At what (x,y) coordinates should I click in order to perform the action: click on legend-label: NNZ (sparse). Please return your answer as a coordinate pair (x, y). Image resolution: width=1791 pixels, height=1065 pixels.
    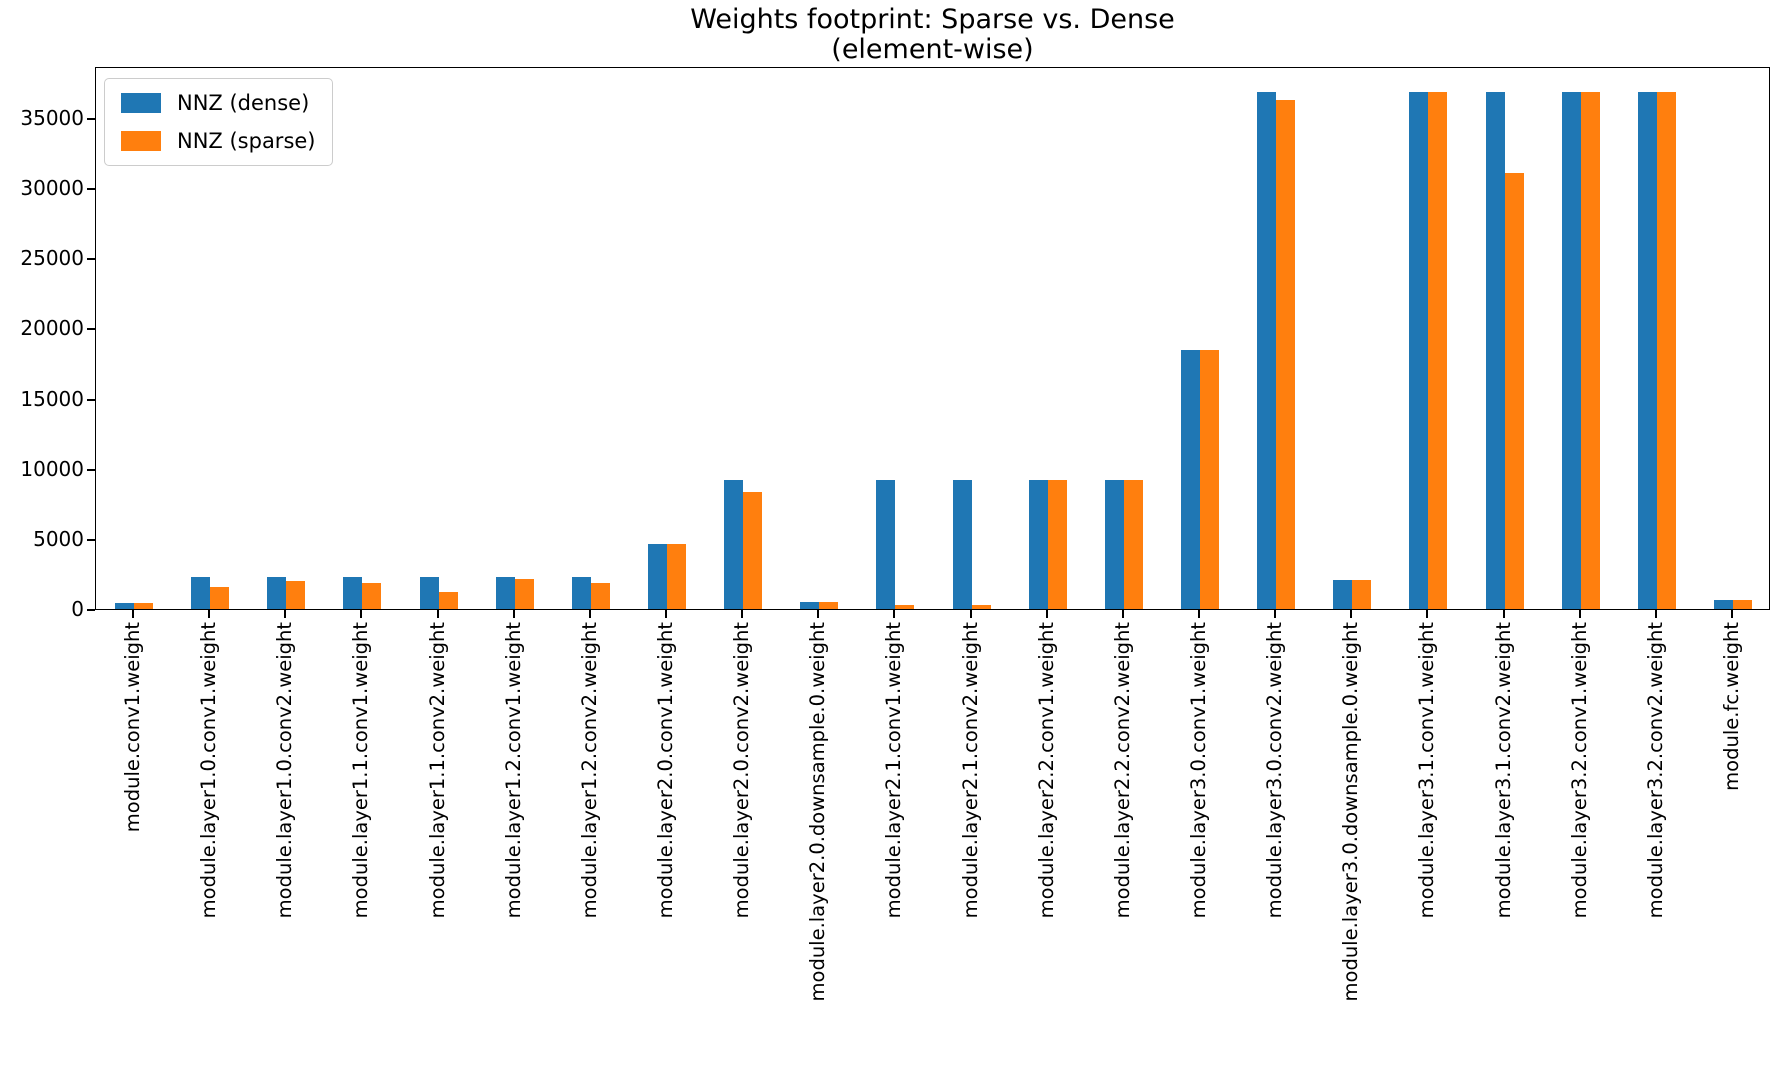
    Looking at the image, I should click on (246, 141).